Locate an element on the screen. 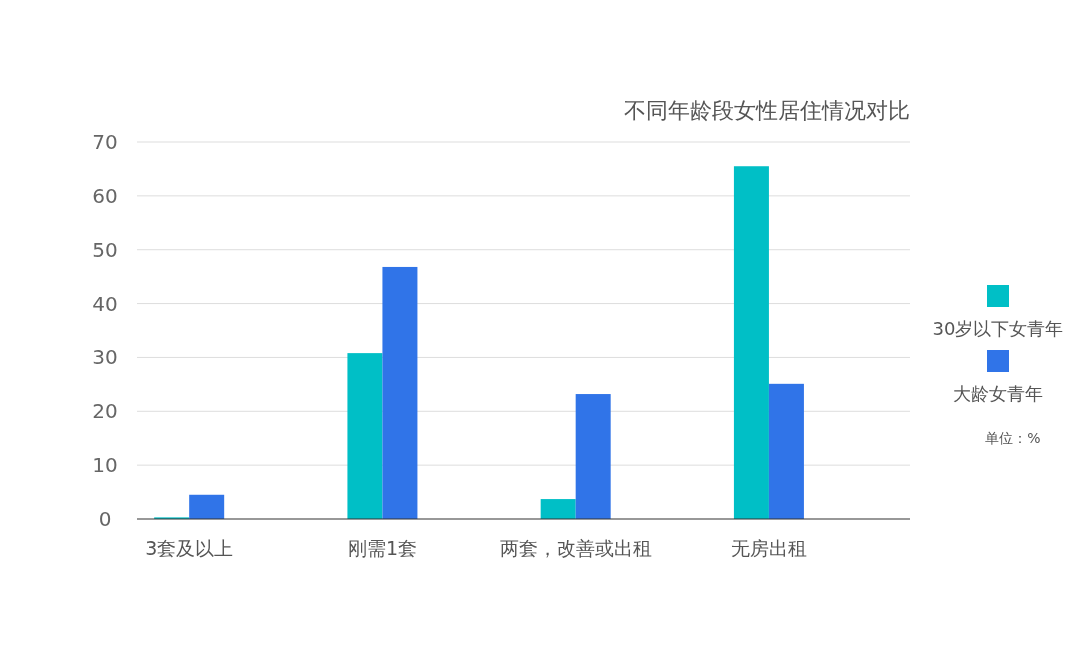  y-tick-label: 40 is located at coordinates (105, 303).